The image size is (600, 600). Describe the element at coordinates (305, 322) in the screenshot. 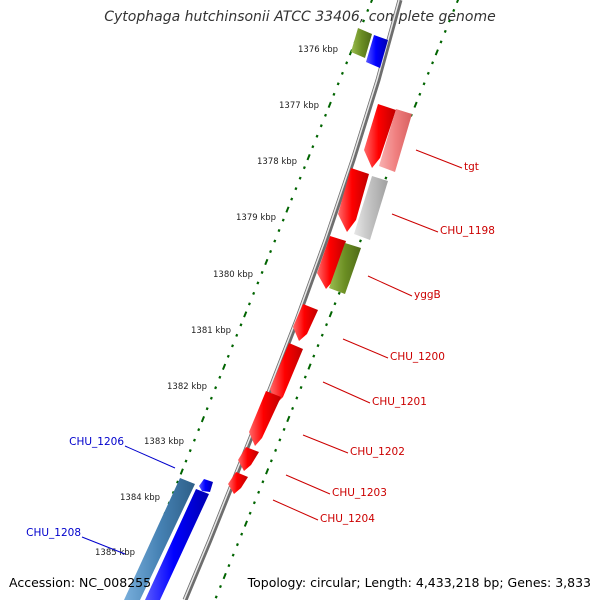

I see `feature-red-chu1200` at that location.